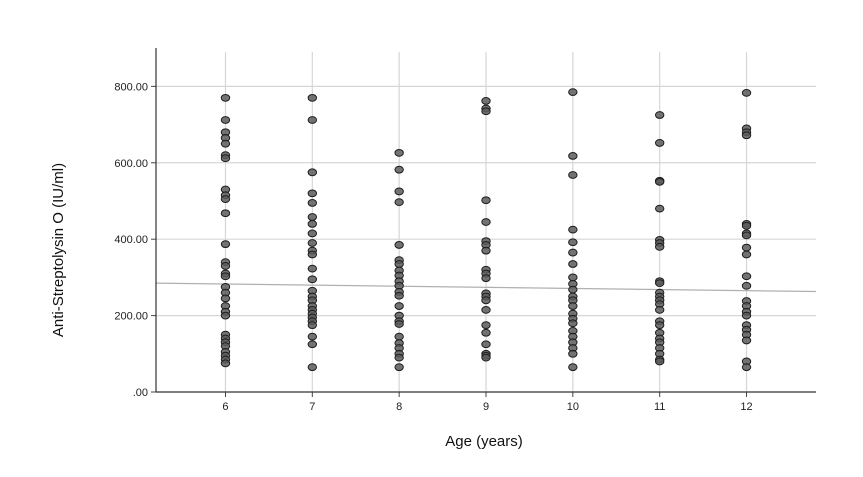  I want to click on y-tick-label: 400.00, so click(131, 240).